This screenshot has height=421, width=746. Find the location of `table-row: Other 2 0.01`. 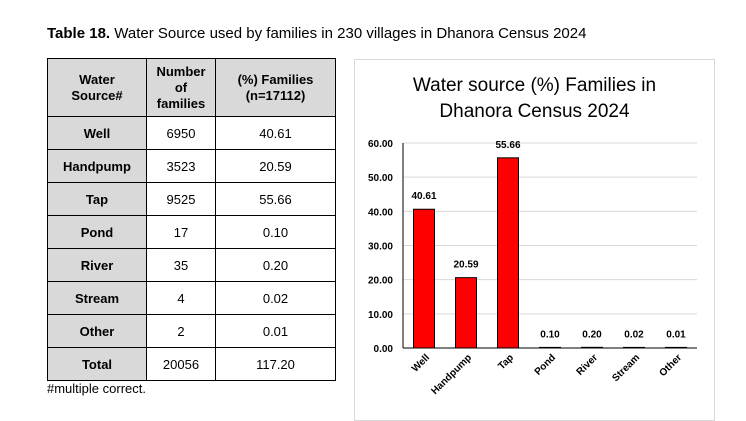

table-row: Other 2 0.01 is located at coordinates (191, 331).